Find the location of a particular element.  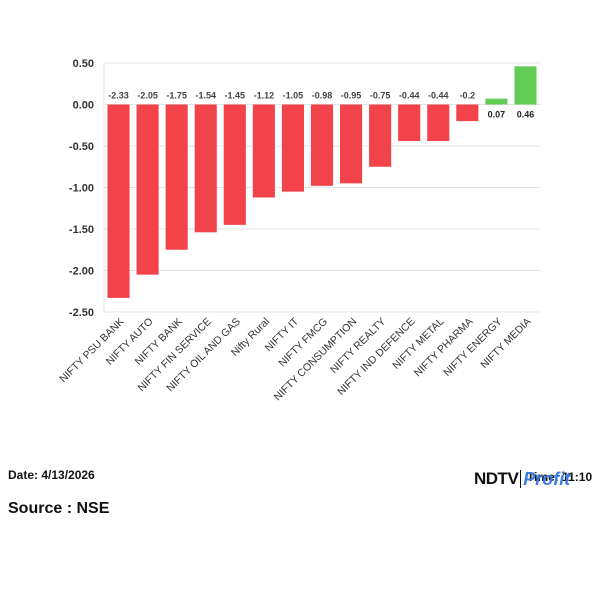

data-label: -0.98 is located at coordinates (322, 96).